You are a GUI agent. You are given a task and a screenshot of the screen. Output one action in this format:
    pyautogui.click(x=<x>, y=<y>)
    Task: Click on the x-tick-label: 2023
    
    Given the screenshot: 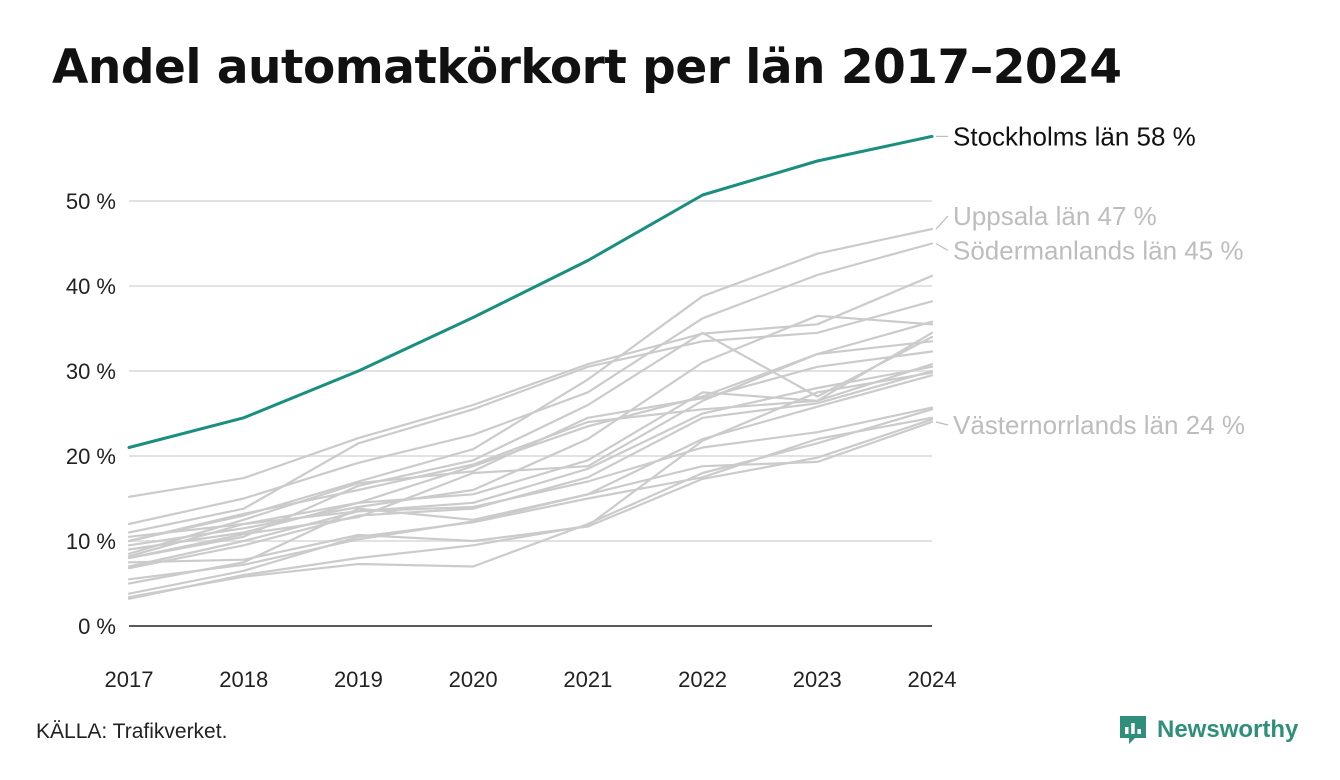 What is the action you would take?
    pyautogui.click(x=817, y=679)
    